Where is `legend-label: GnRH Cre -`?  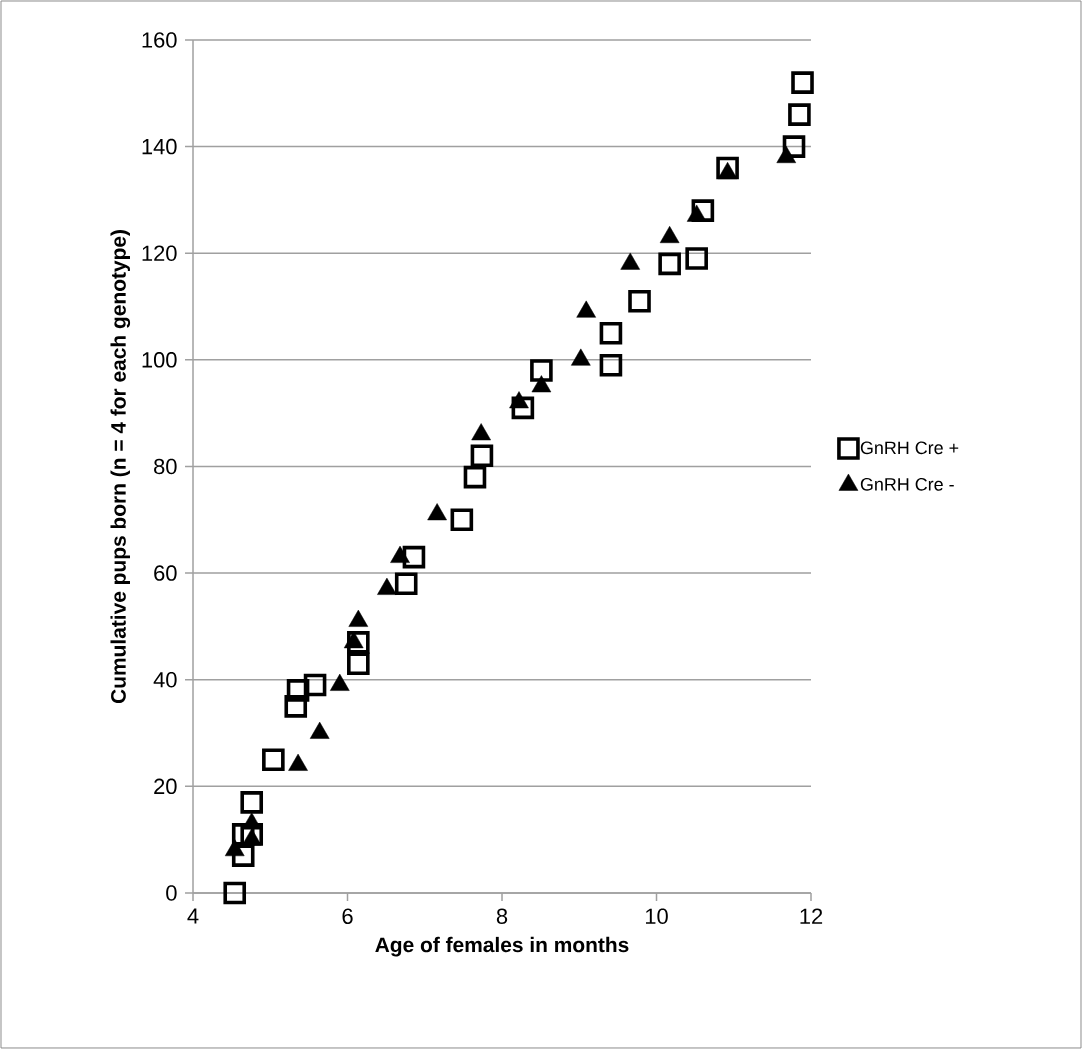
legend-label: GnRH Cre - is located at coordinates (907, 484).